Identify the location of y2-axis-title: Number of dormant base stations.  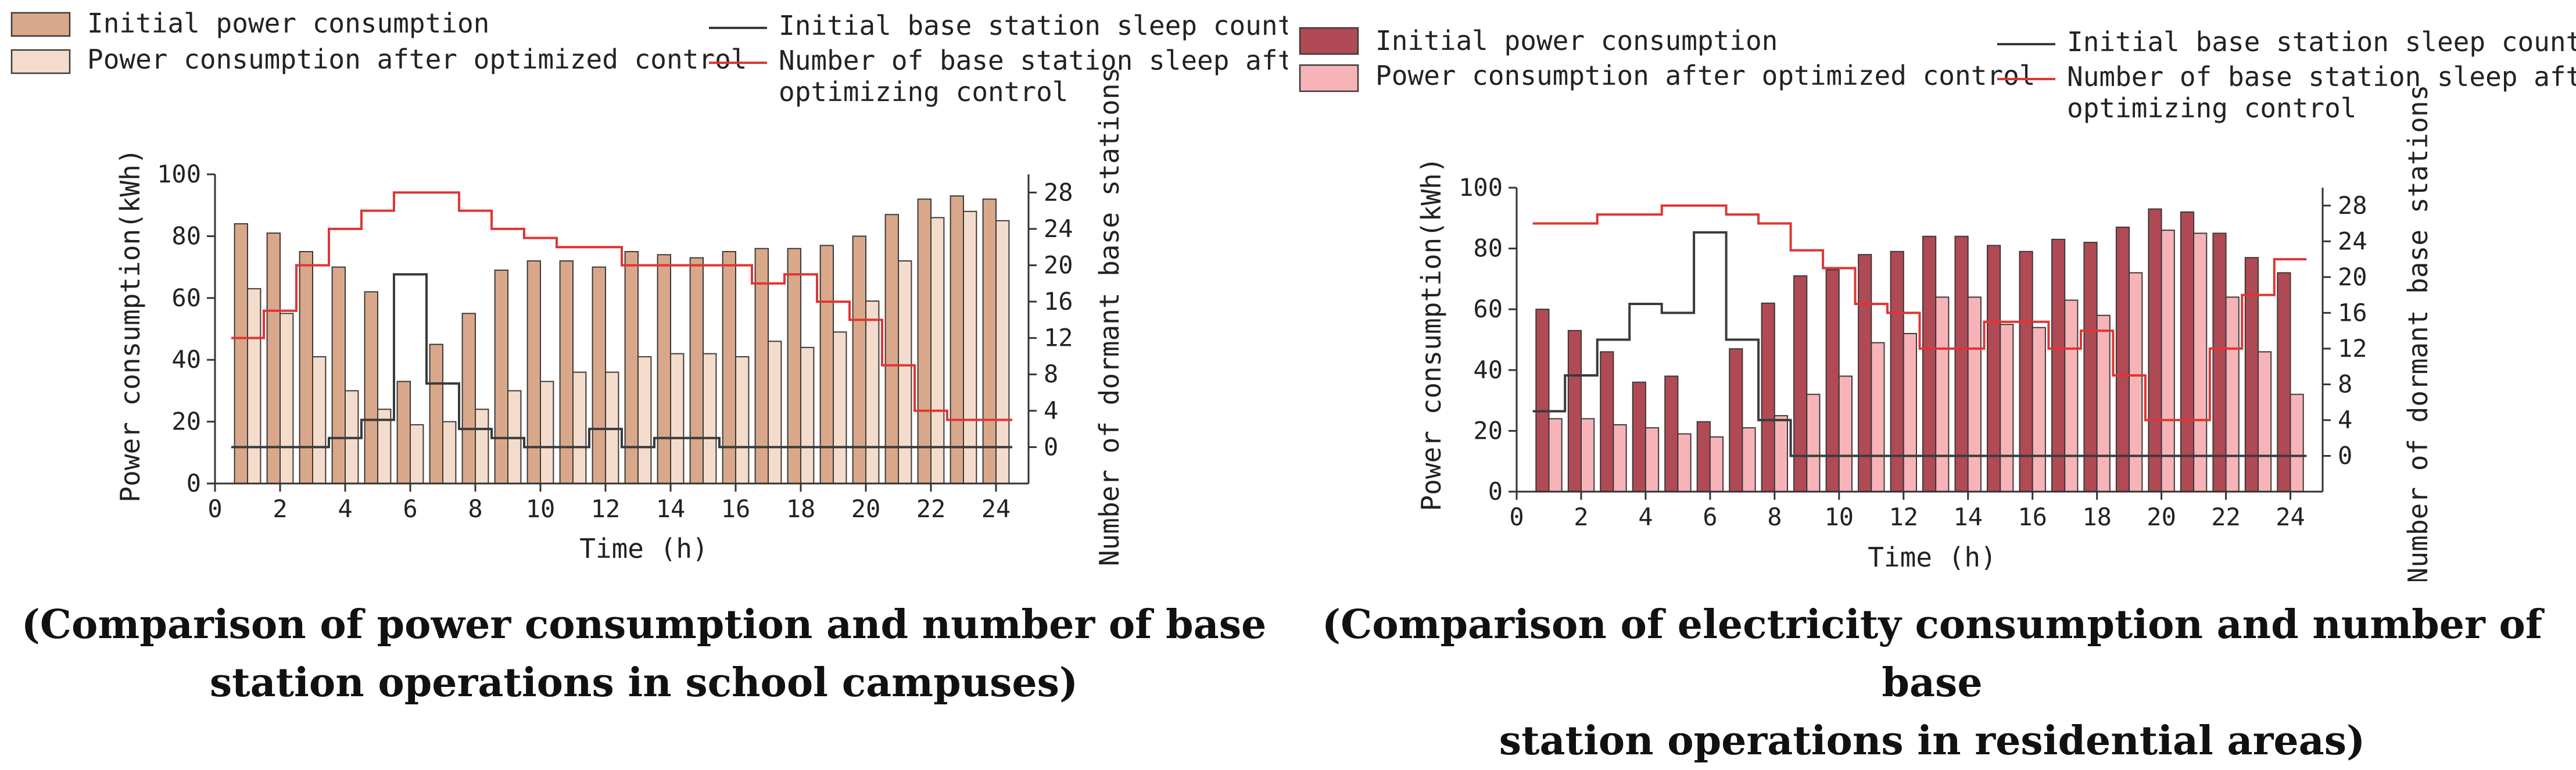
(2418, 333).